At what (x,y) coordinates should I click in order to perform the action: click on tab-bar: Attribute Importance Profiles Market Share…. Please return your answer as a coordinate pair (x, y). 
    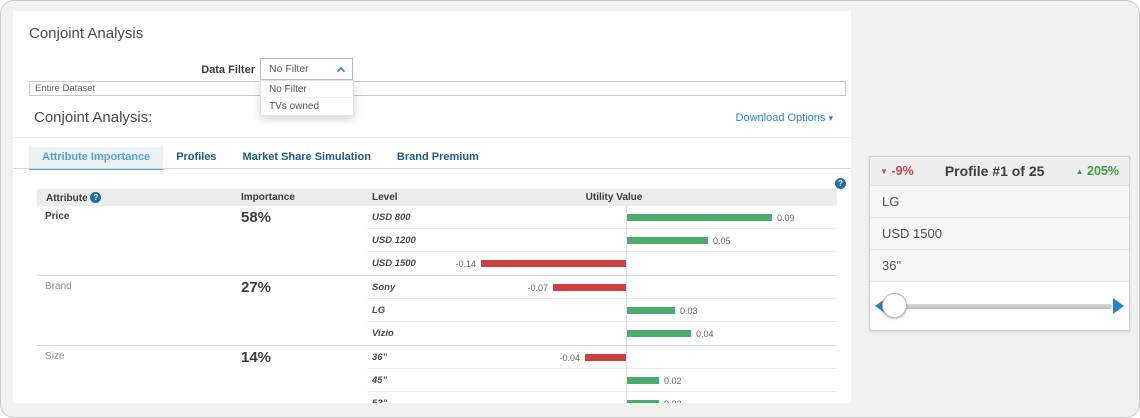
    Looking at the image, I should click on (260, 158).